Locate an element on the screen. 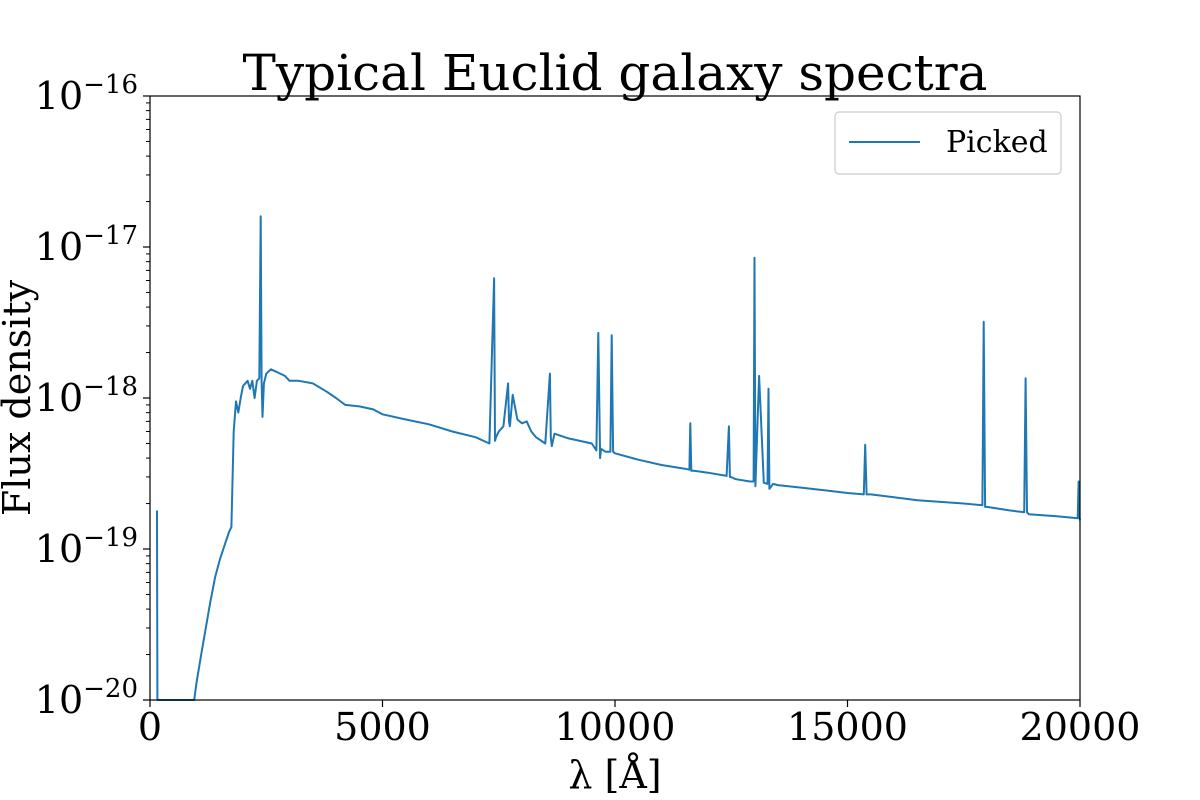  x-axis-label: λ [Å] is located at coordinates (614, 775).